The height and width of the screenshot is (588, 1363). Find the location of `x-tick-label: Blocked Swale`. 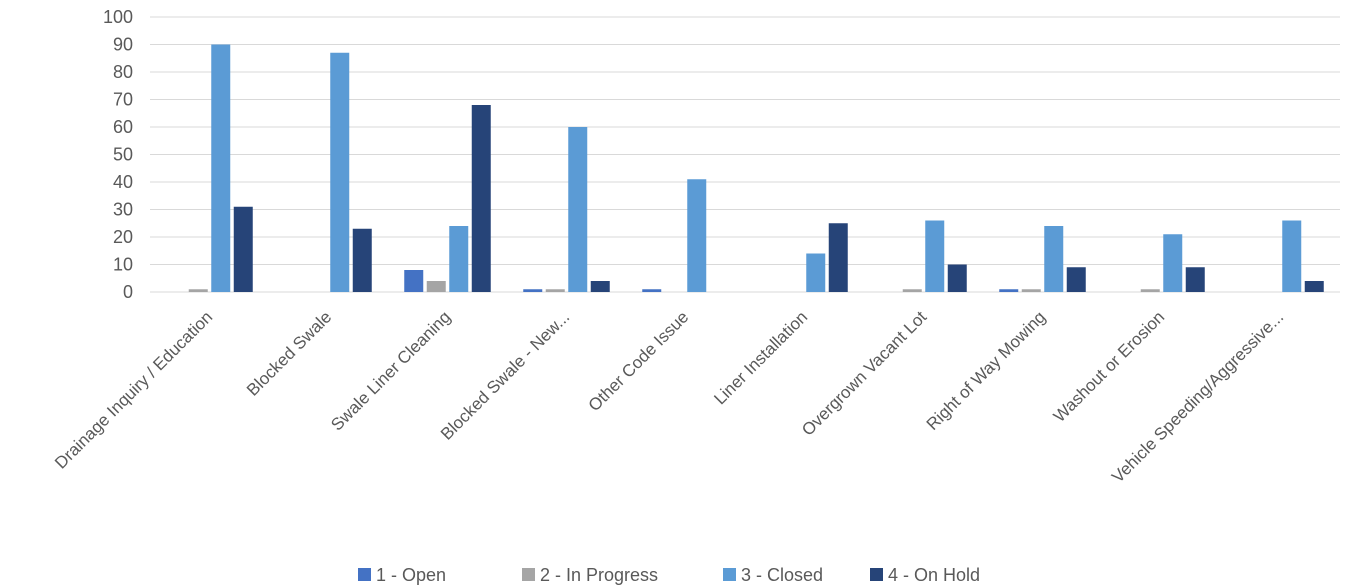

x-tick-label: Blocked Swale is located at coordinates (289, 353).